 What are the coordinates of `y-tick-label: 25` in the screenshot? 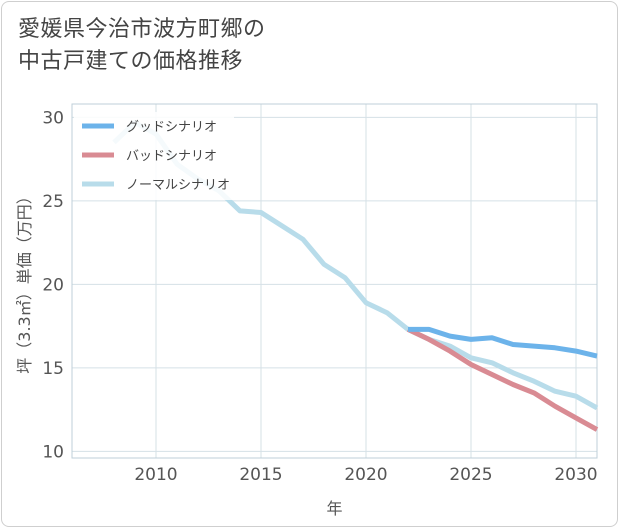 It's located at (53, 202).